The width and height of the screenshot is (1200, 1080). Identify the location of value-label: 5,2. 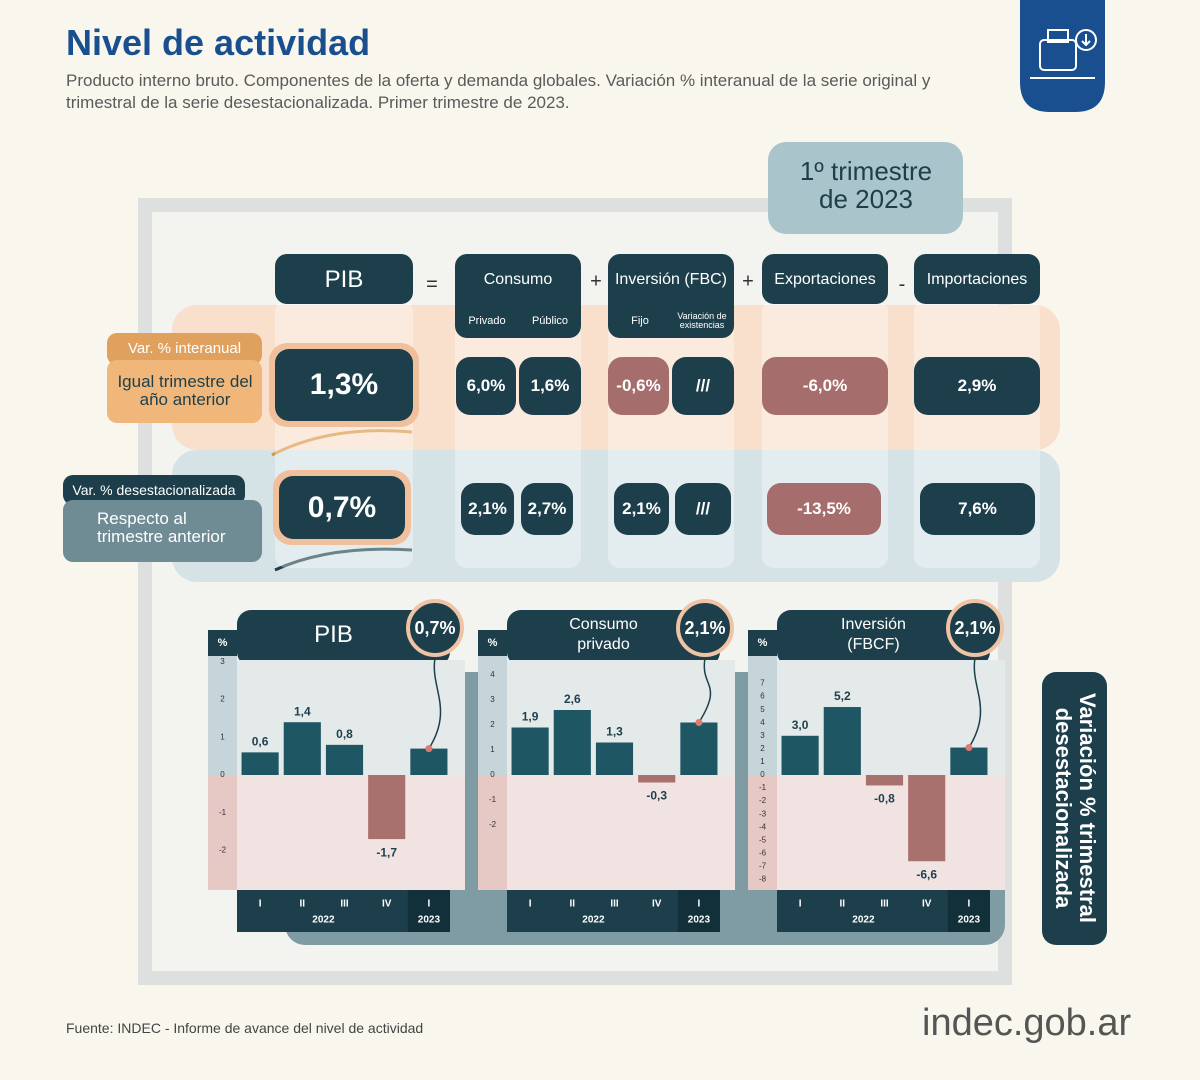
(842, 696).